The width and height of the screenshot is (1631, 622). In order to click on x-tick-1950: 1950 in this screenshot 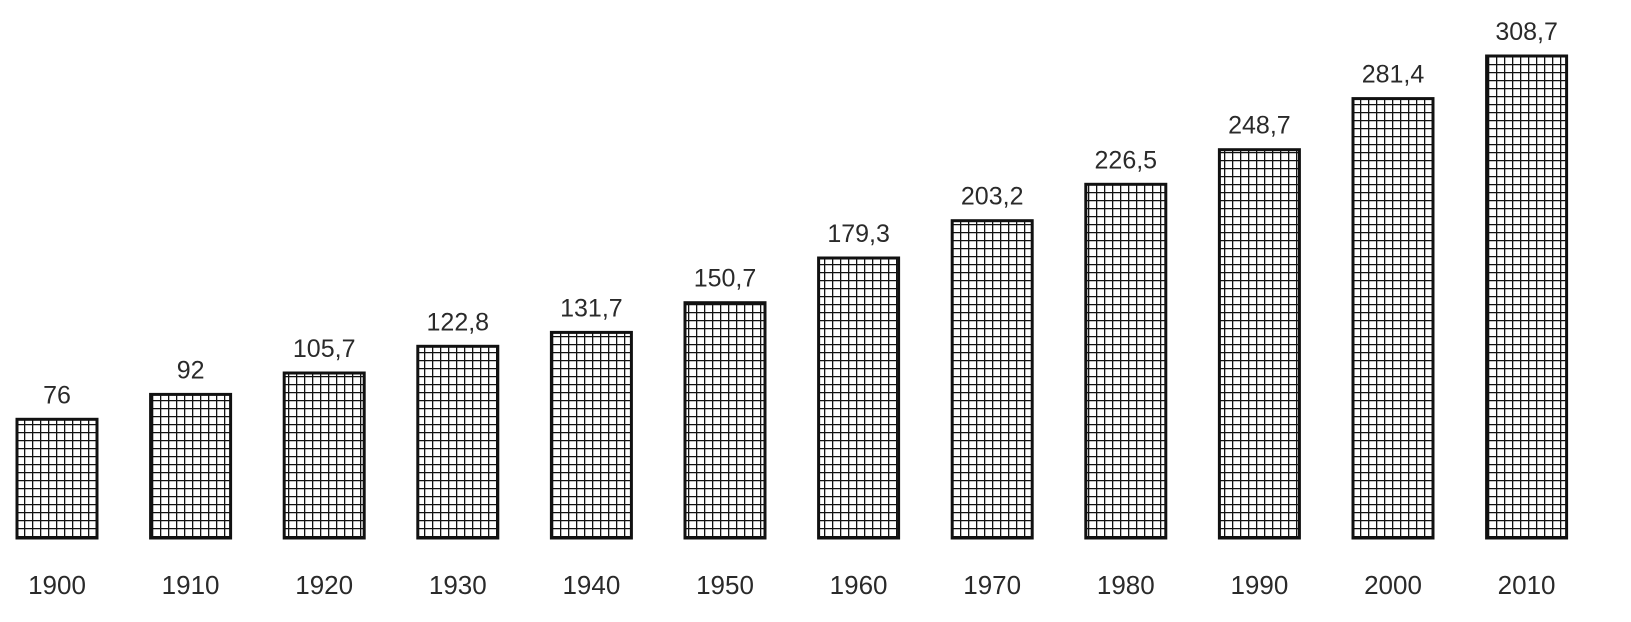, I will do `click(725, 585)`.